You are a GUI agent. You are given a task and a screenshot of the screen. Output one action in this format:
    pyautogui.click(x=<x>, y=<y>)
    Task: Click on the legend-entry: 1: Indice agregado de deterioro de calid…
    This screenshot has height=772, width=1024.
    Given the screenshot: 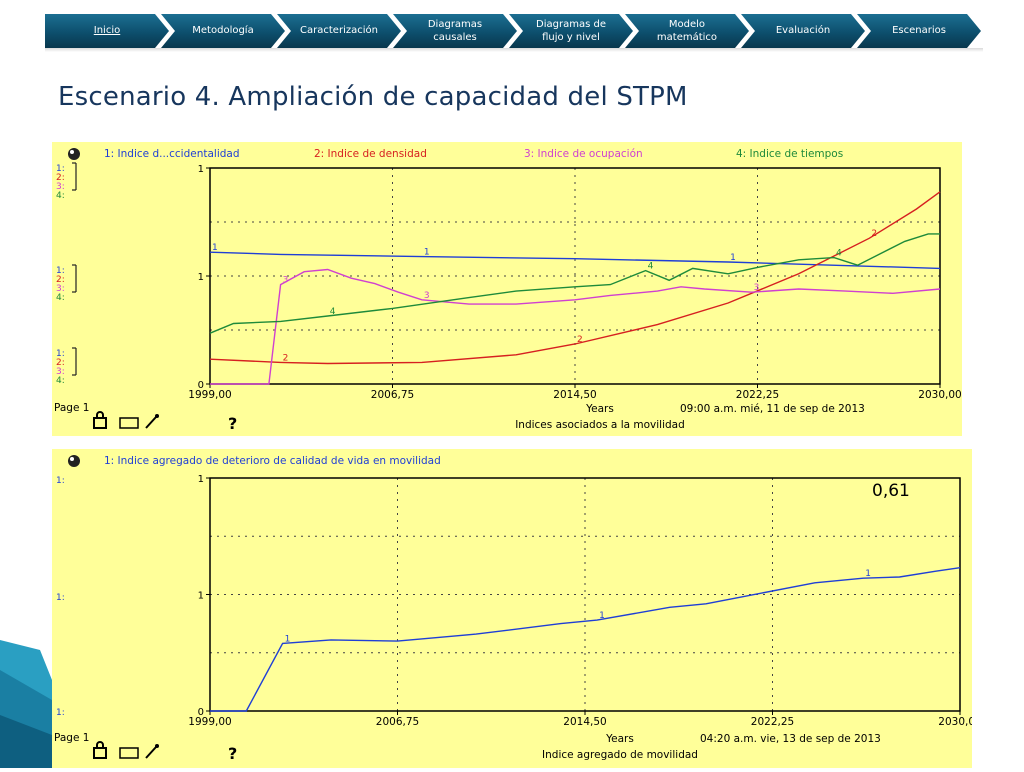 What is the action you would take?
    pyautogui.click(x=272, y=461)
    